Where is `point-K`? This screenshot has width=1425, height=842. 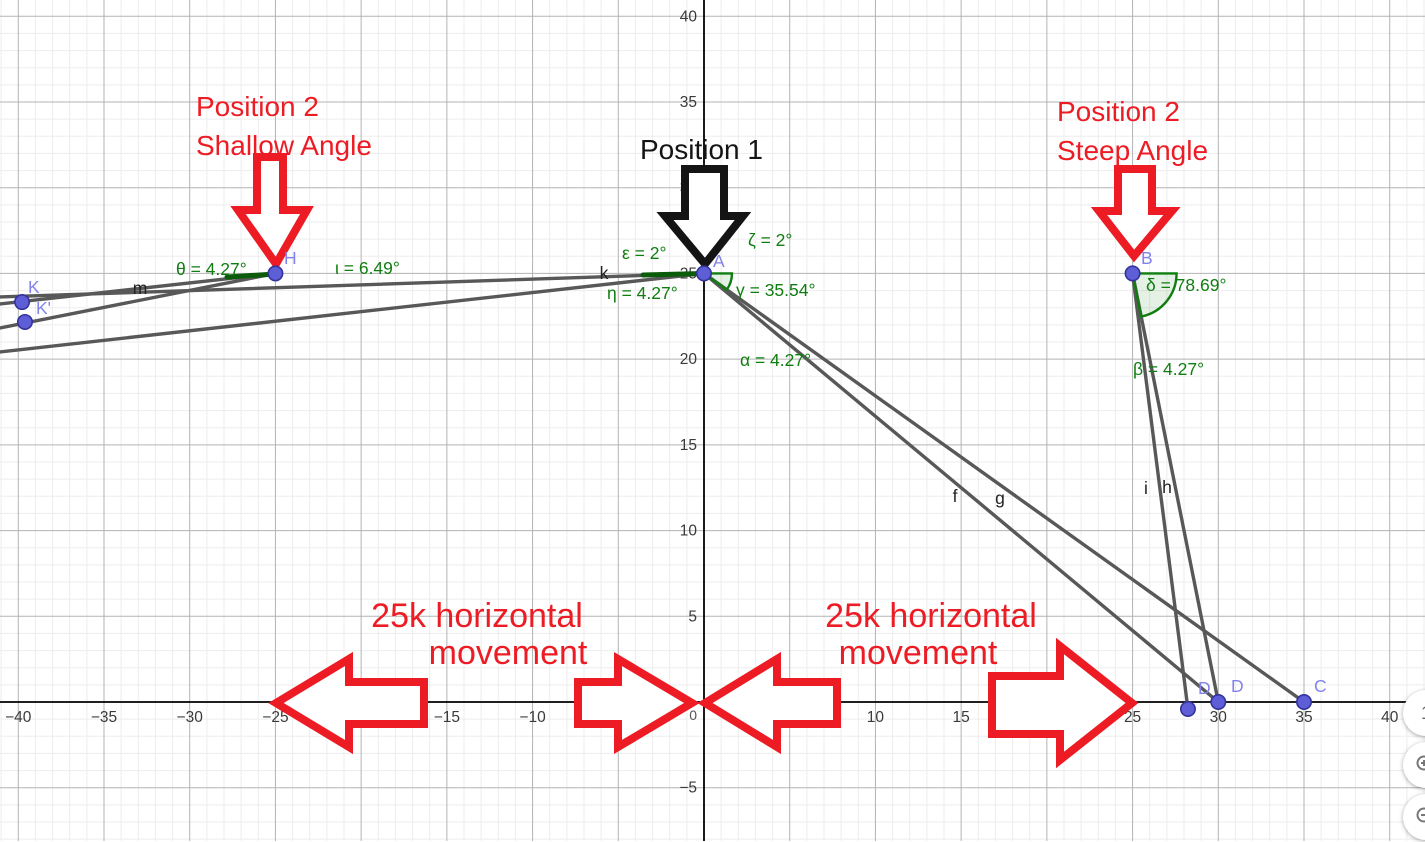 point-K is located at coordinates (22, 302).